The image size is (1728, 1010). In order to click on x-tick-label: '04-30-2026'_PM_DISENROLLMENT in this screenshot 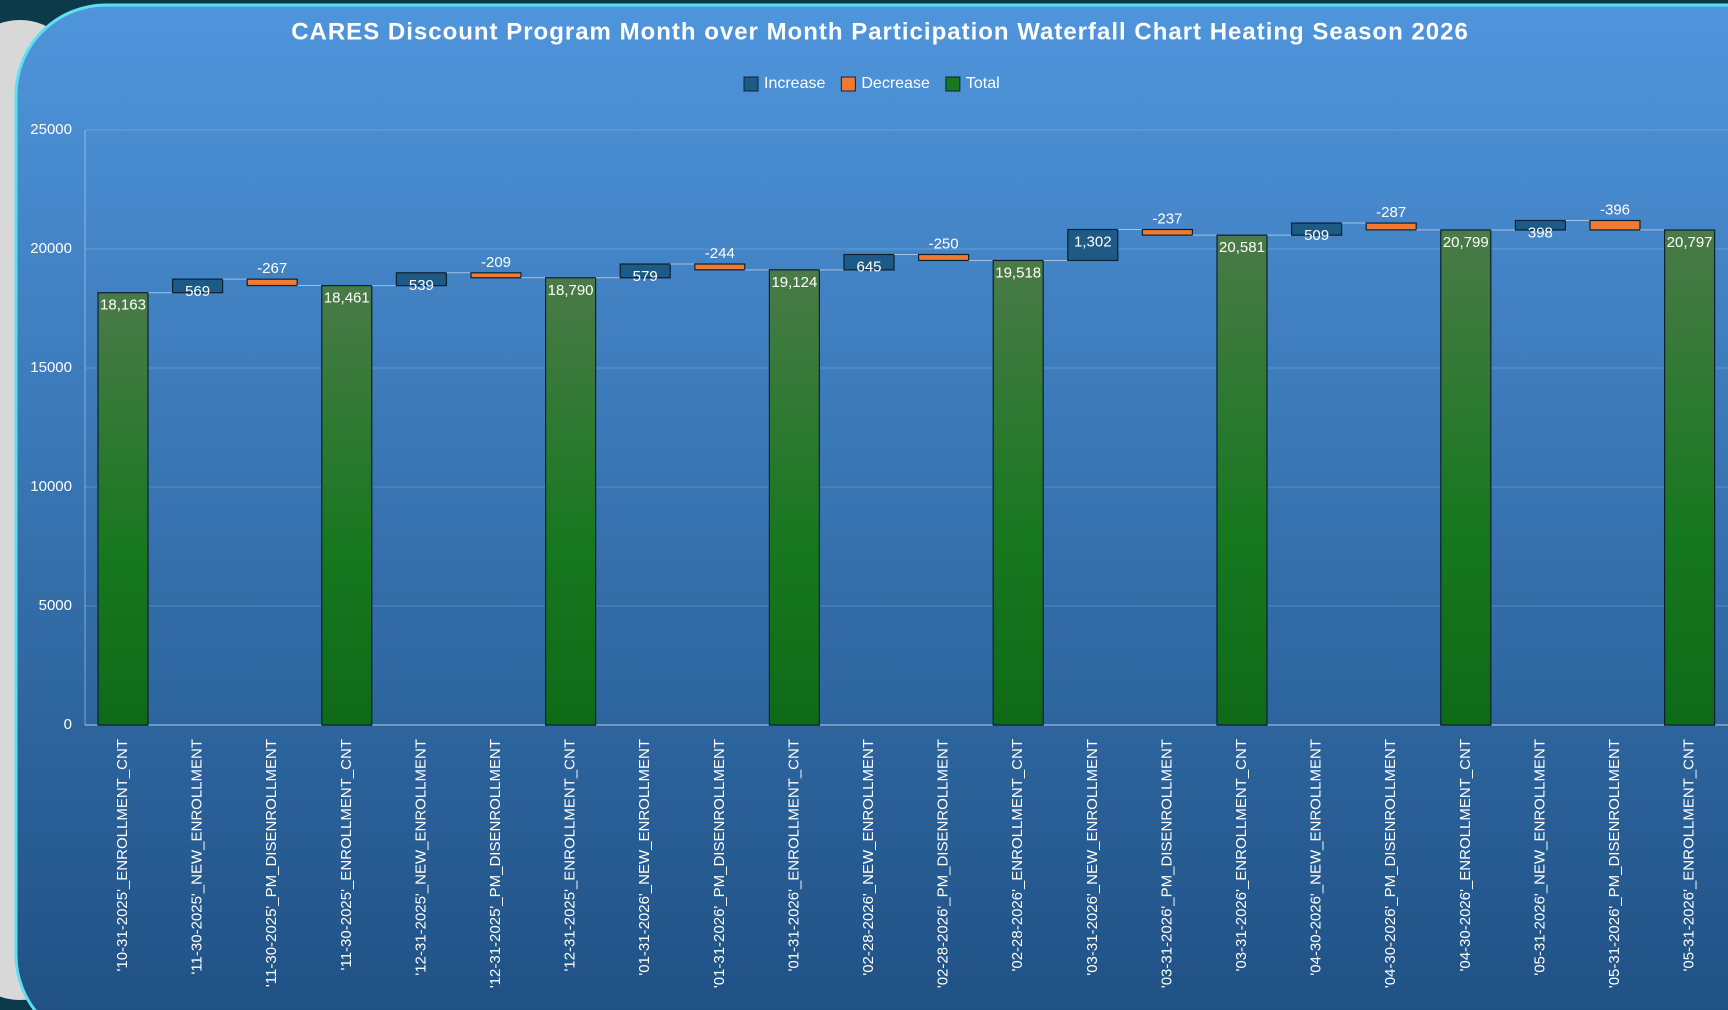, I will do `click(1390, 863)`.